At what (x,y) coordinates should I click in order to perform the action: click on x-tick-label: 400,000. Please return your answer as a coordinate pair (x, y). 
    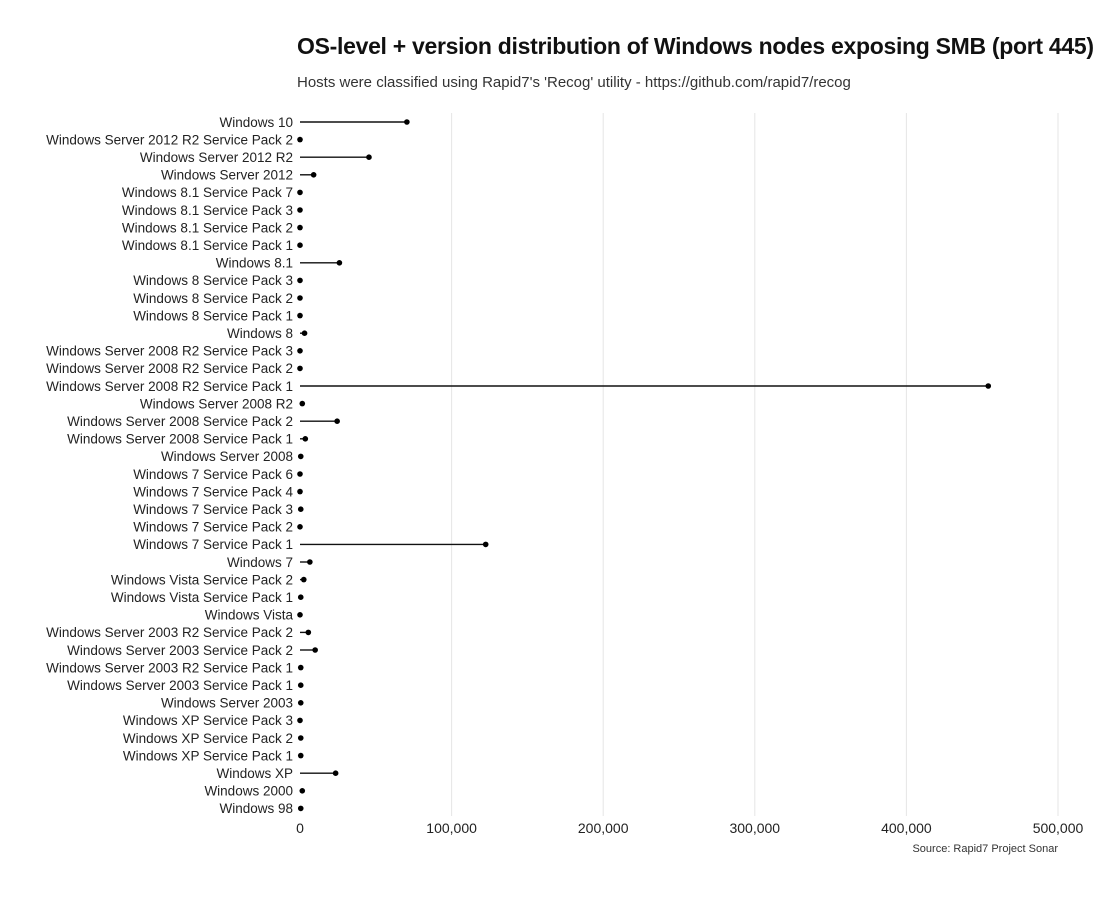
    Looking at the image, I should click on (906, 828).